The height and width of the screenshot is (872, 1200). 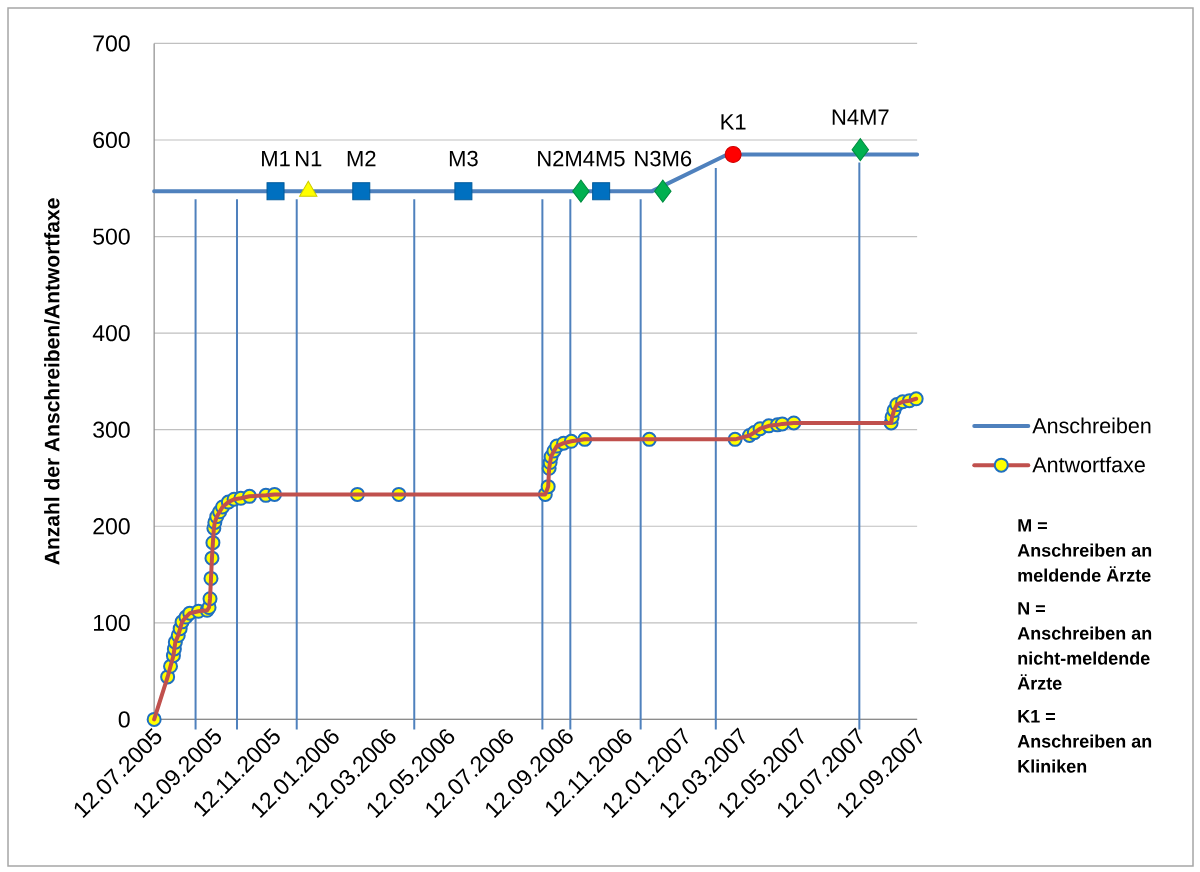 I want to click on annotation: N3M6, so click(x=663, y=158).